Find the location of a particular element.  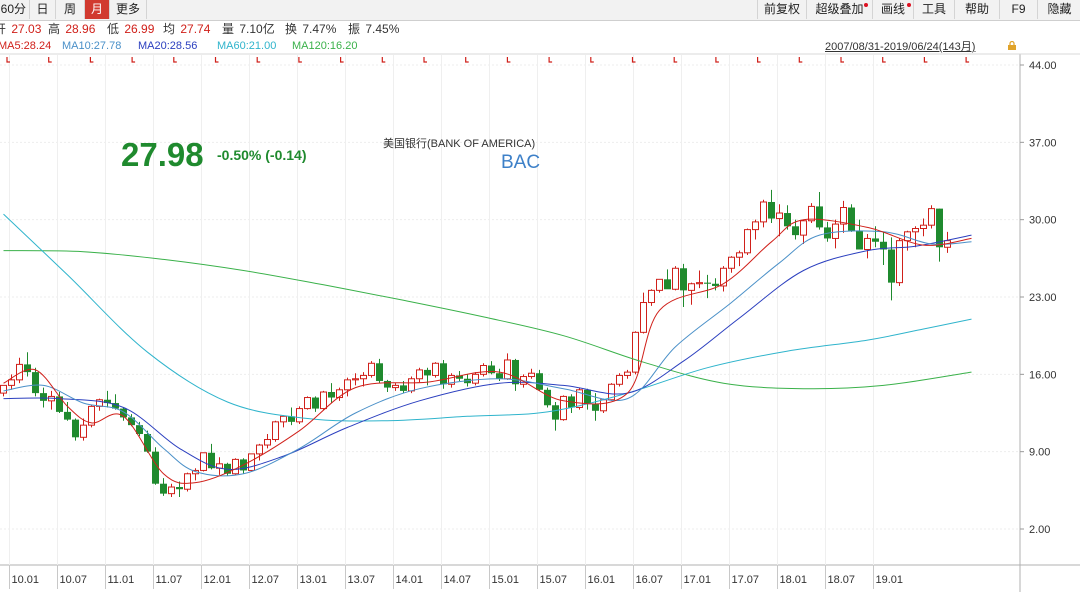

period-tab-2: 周 is located at coordinates (70, 9).